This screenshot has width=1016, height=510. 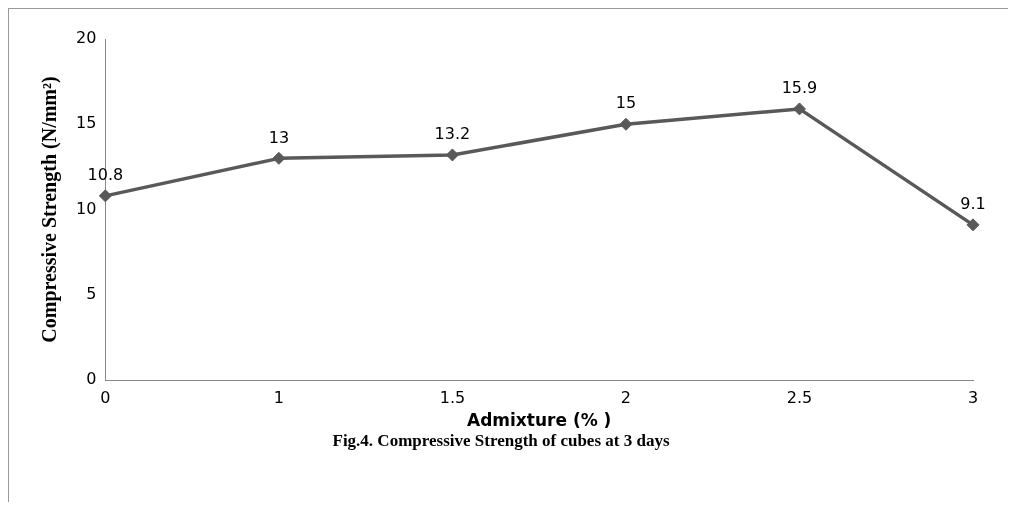 What do you see at coordinates (452, 397) in the screenshot?
I see `x-tick-label: 1.5` at bounding box center [452, 397].